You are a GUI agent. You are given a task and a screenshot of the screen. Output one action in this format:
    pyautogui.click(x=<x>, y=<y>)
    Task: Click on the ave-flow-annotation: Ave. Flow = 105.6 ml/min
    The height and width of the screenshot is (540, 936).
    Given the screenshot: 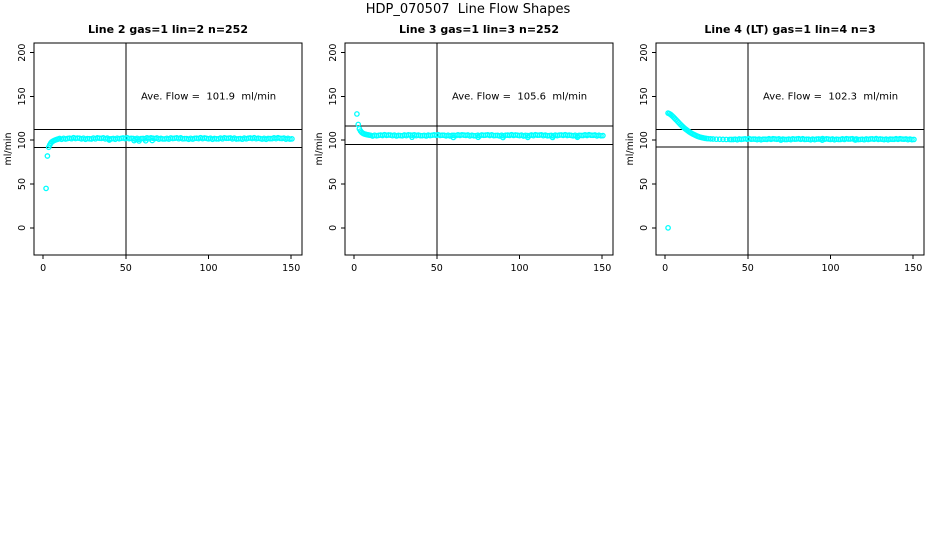 What is the action you would take?
    pyautogui.click(x=519, y=96)
    